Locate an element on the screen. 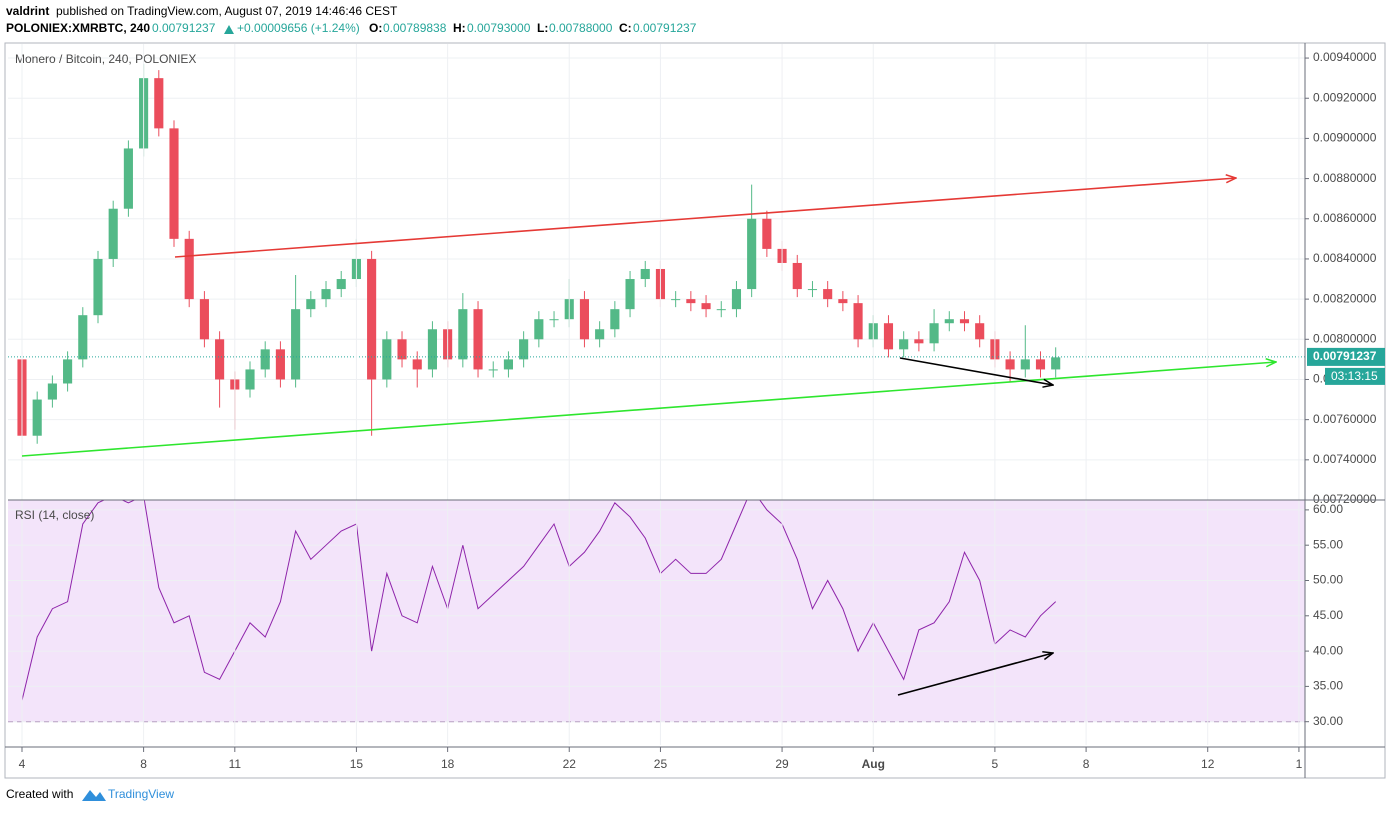  y-tick-label: 0.00740000 is located at coordinates (1345, 459).